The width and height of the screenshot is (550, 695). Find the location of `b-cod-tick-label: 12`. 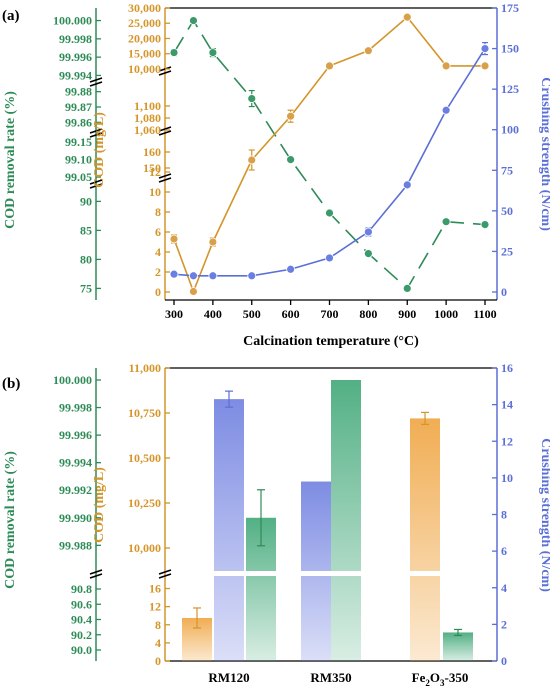

b-cod-tick-label: 12 is located at coordinates (155, 607).